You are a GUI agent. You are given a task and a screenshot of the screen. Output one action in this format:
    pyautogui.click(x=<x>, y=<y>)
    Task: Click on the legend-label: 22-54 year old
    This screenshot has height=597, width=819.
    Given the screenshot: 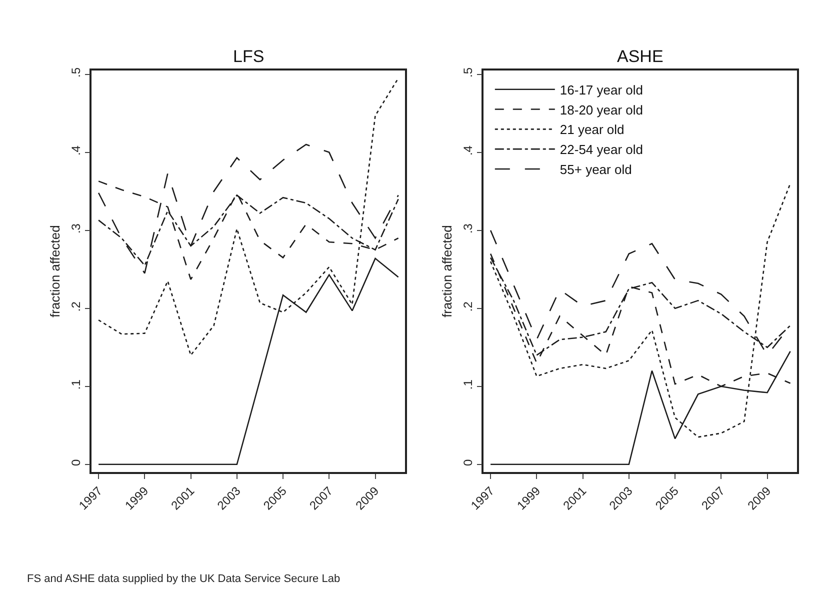 What is the action you would take?
    pyautogui.click(x=602, y=150)
    